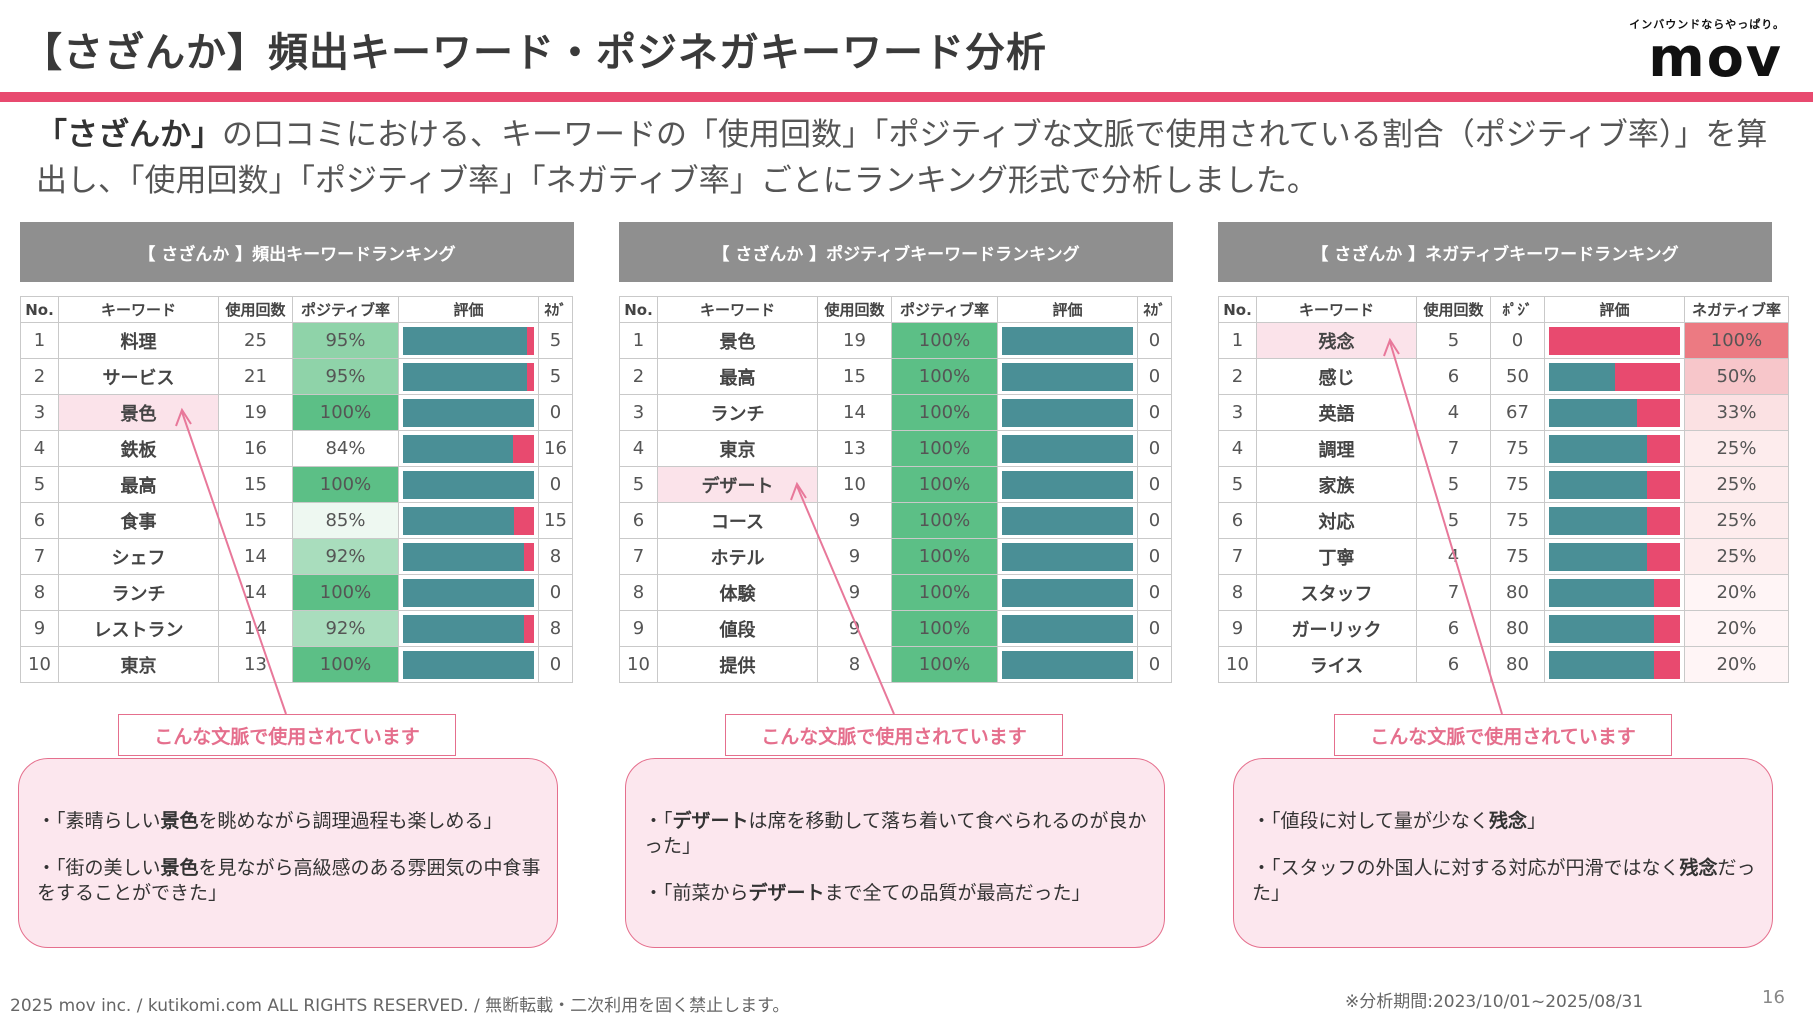 This screenshot has width=1813, height=1020. I want to click on table-row: 2 感じ 6 50 50%, so click(1503, 376).